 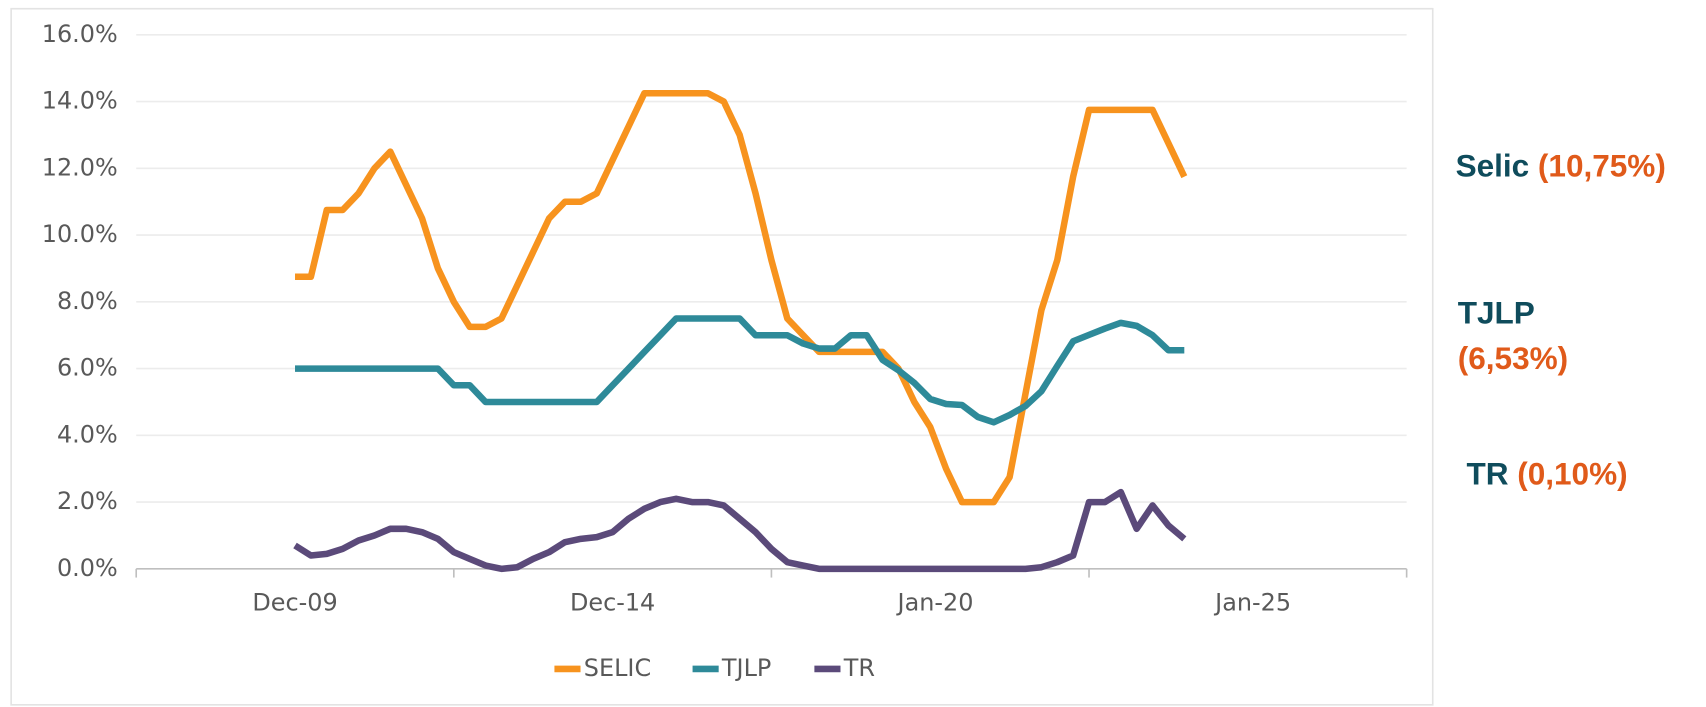 What do you see at coordinates (87, 301) in the screenshot?
I see `y-tick-label: 8.0%` at bounding box center [87, 301].